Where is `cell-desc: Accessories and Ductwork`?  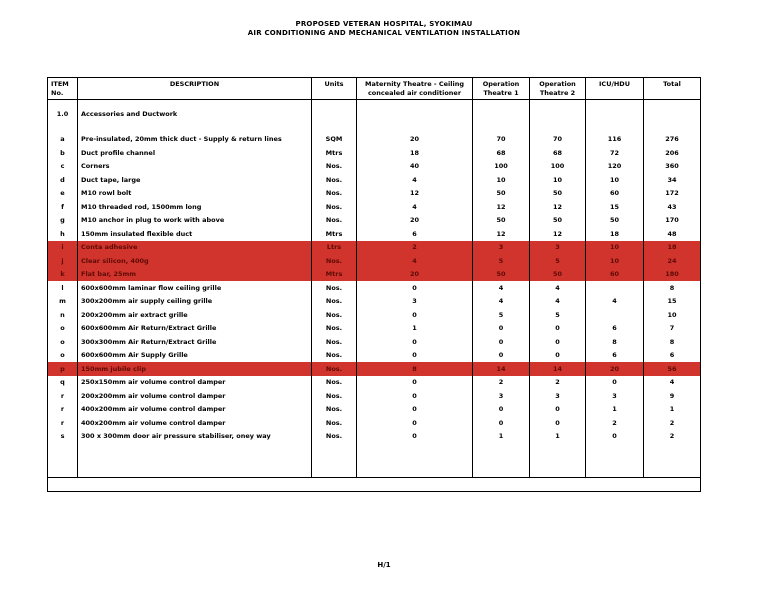
cell-desc: Accessories and Ductwork is located at coordinates (194, 114).